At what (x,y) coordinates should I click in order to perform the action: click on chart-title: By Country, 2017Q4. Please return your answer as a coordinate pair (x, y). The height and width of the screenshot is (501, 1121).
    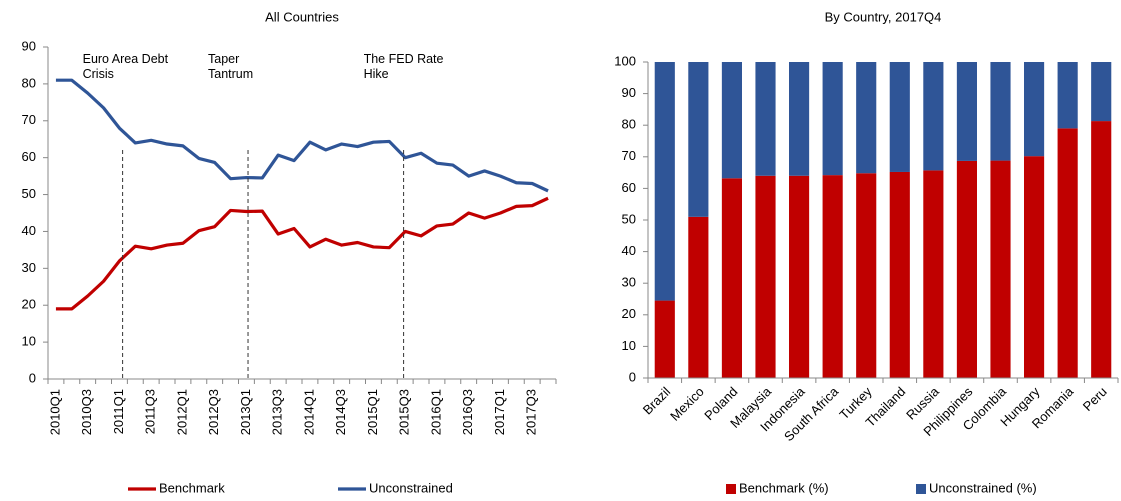
    Looking at the image, I should click on (883, 16).